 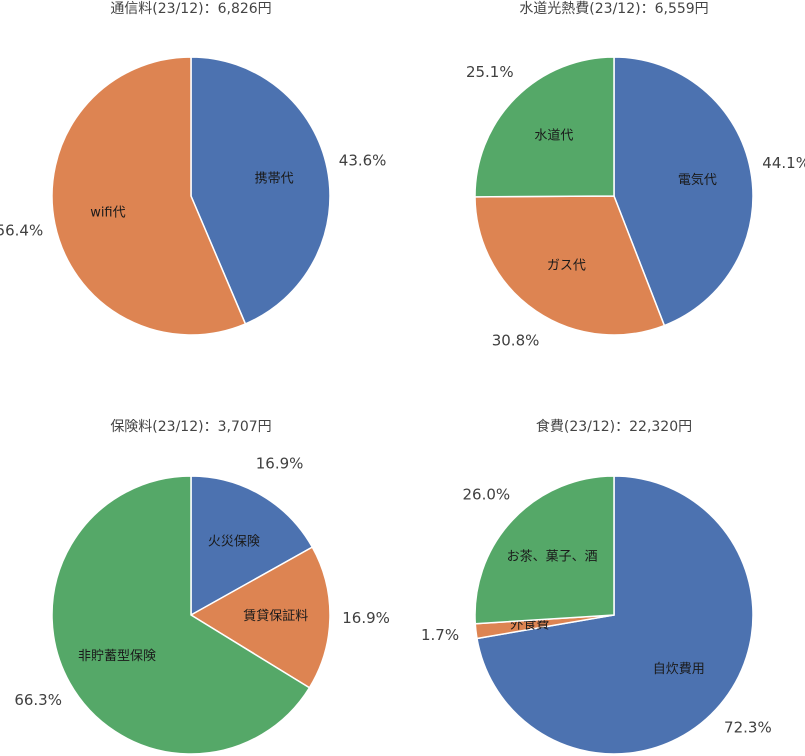 I want to click on slice-percent-label: 72.3%, so click(x=748, y=727).